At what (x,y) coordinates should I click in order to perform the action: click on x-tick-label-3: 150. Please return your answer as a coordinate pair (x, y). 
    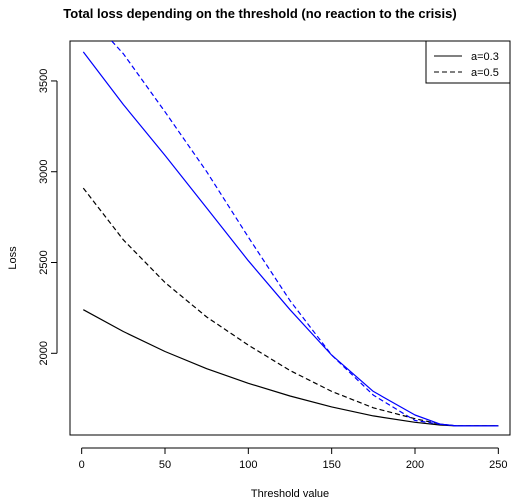
    Looking at the image, I should click on (331, 465).